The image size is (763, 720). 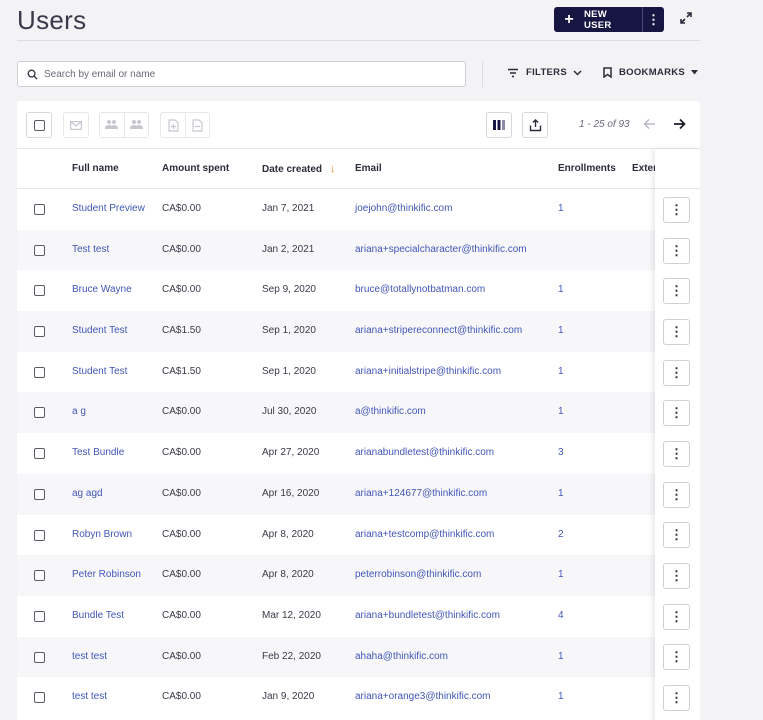 I want to click on email-link: bruce@totallynotbatman.com, so click(x=420, y=290).